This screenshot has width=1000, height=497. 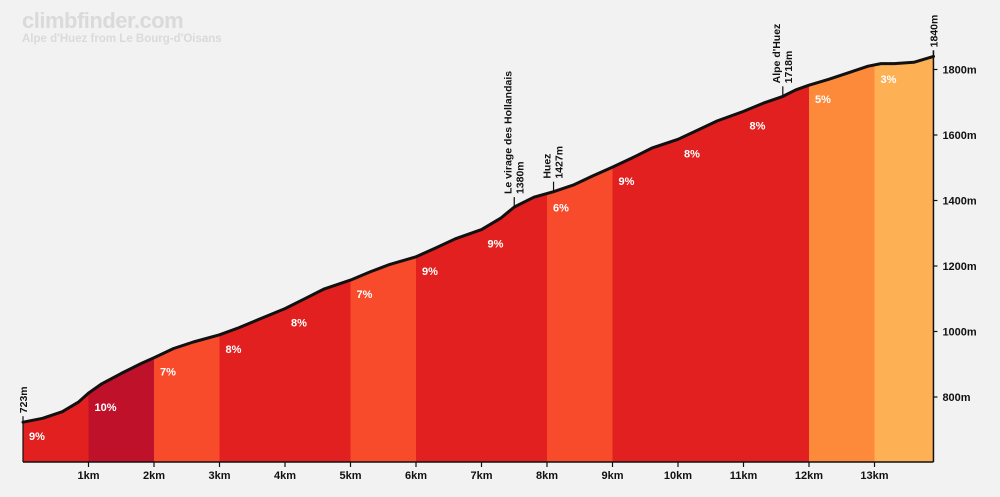 I want to click on x-tick-label: 9km, so click(x=612, y=476).